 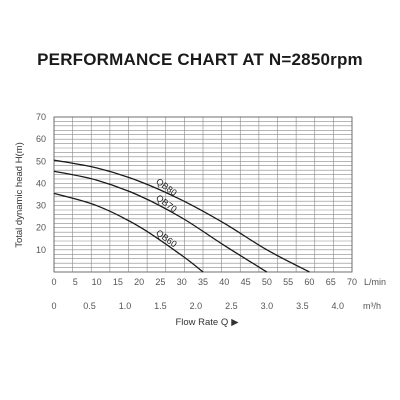 I want to click on x-tick-label-m3h: 1.0, so click(x=125, y=306).